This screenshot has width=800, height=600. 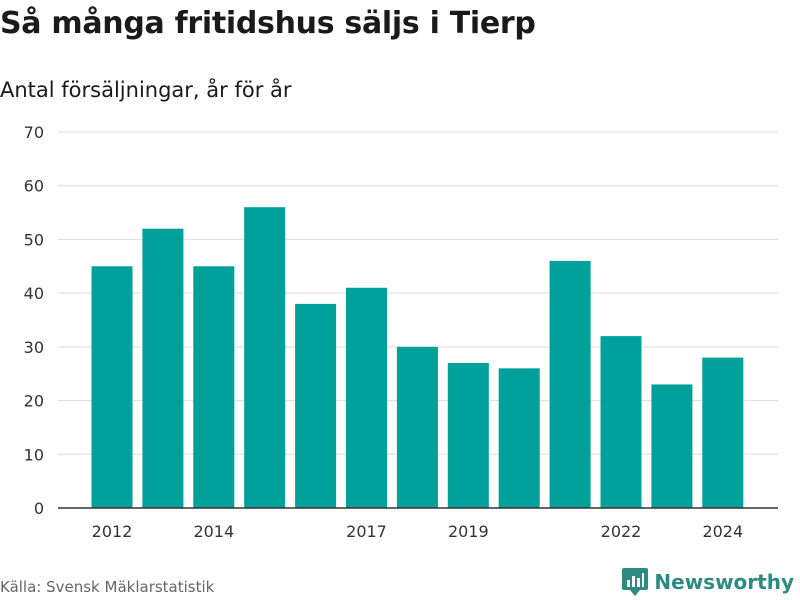 What do you see at coordinates (268, 23) in the screenshot?
I see `chart-title: Så många fritidshus säljs i Tierp` at bounding box center [268, 23].